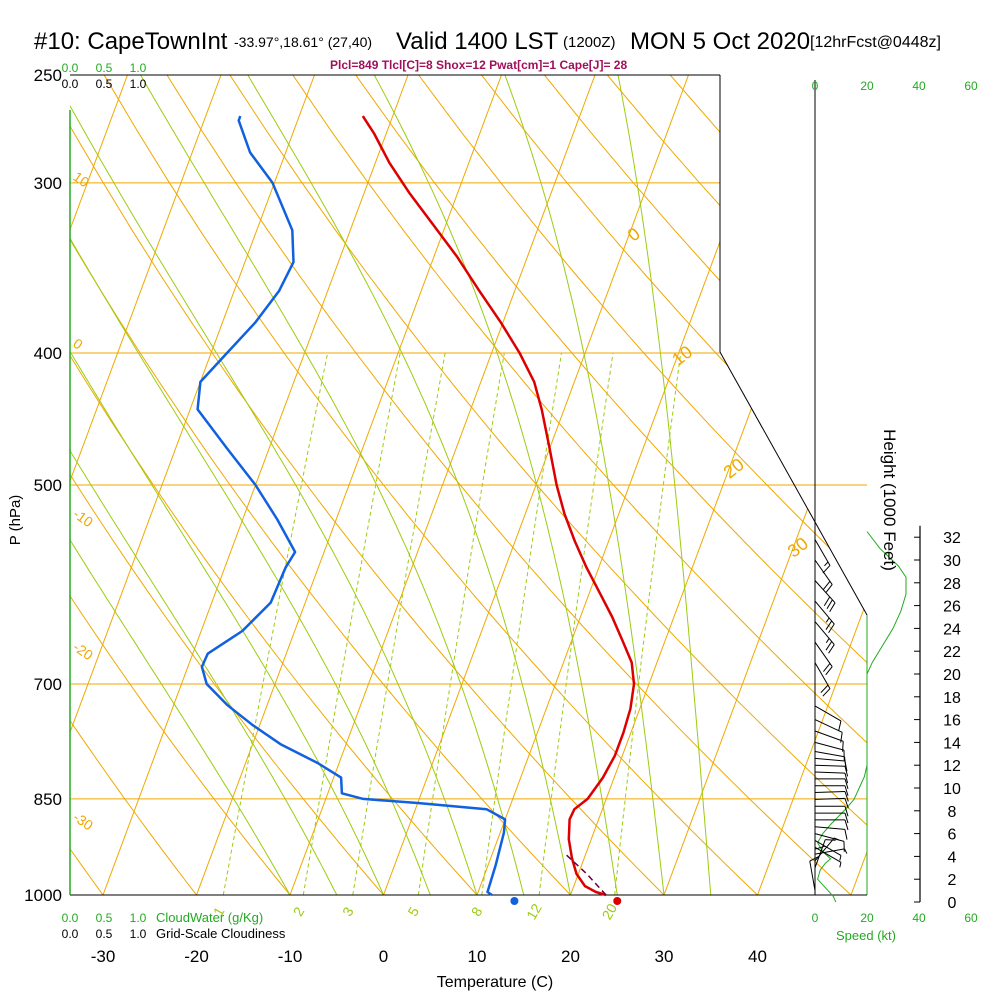 Image resolution: width=1000 pixels, height=1000 pixels. Describe the element at coordinates (952, 675) in the screenshot. I see `height-tick-label: 20` at that location.